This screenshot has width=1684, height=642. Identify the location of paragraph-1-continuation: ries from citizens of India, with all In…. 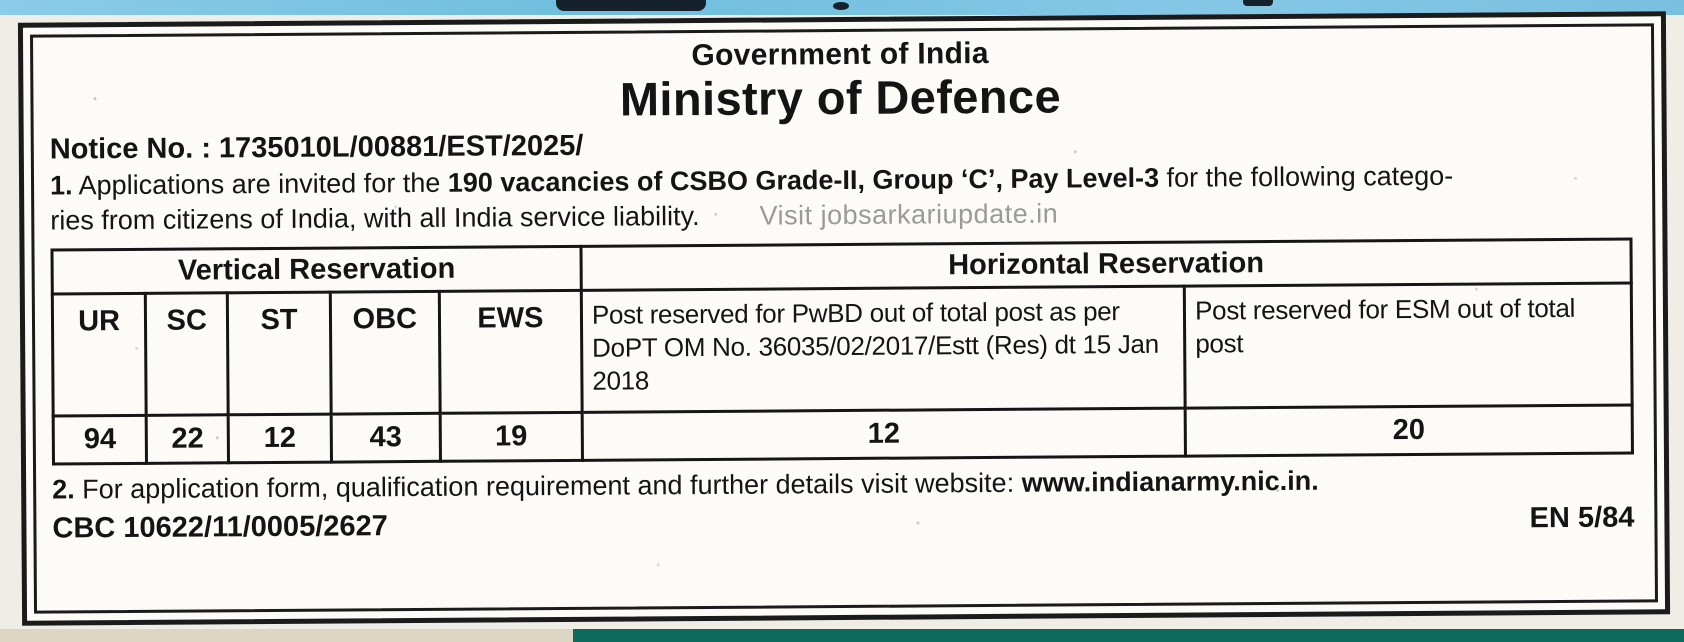
(375, 218).